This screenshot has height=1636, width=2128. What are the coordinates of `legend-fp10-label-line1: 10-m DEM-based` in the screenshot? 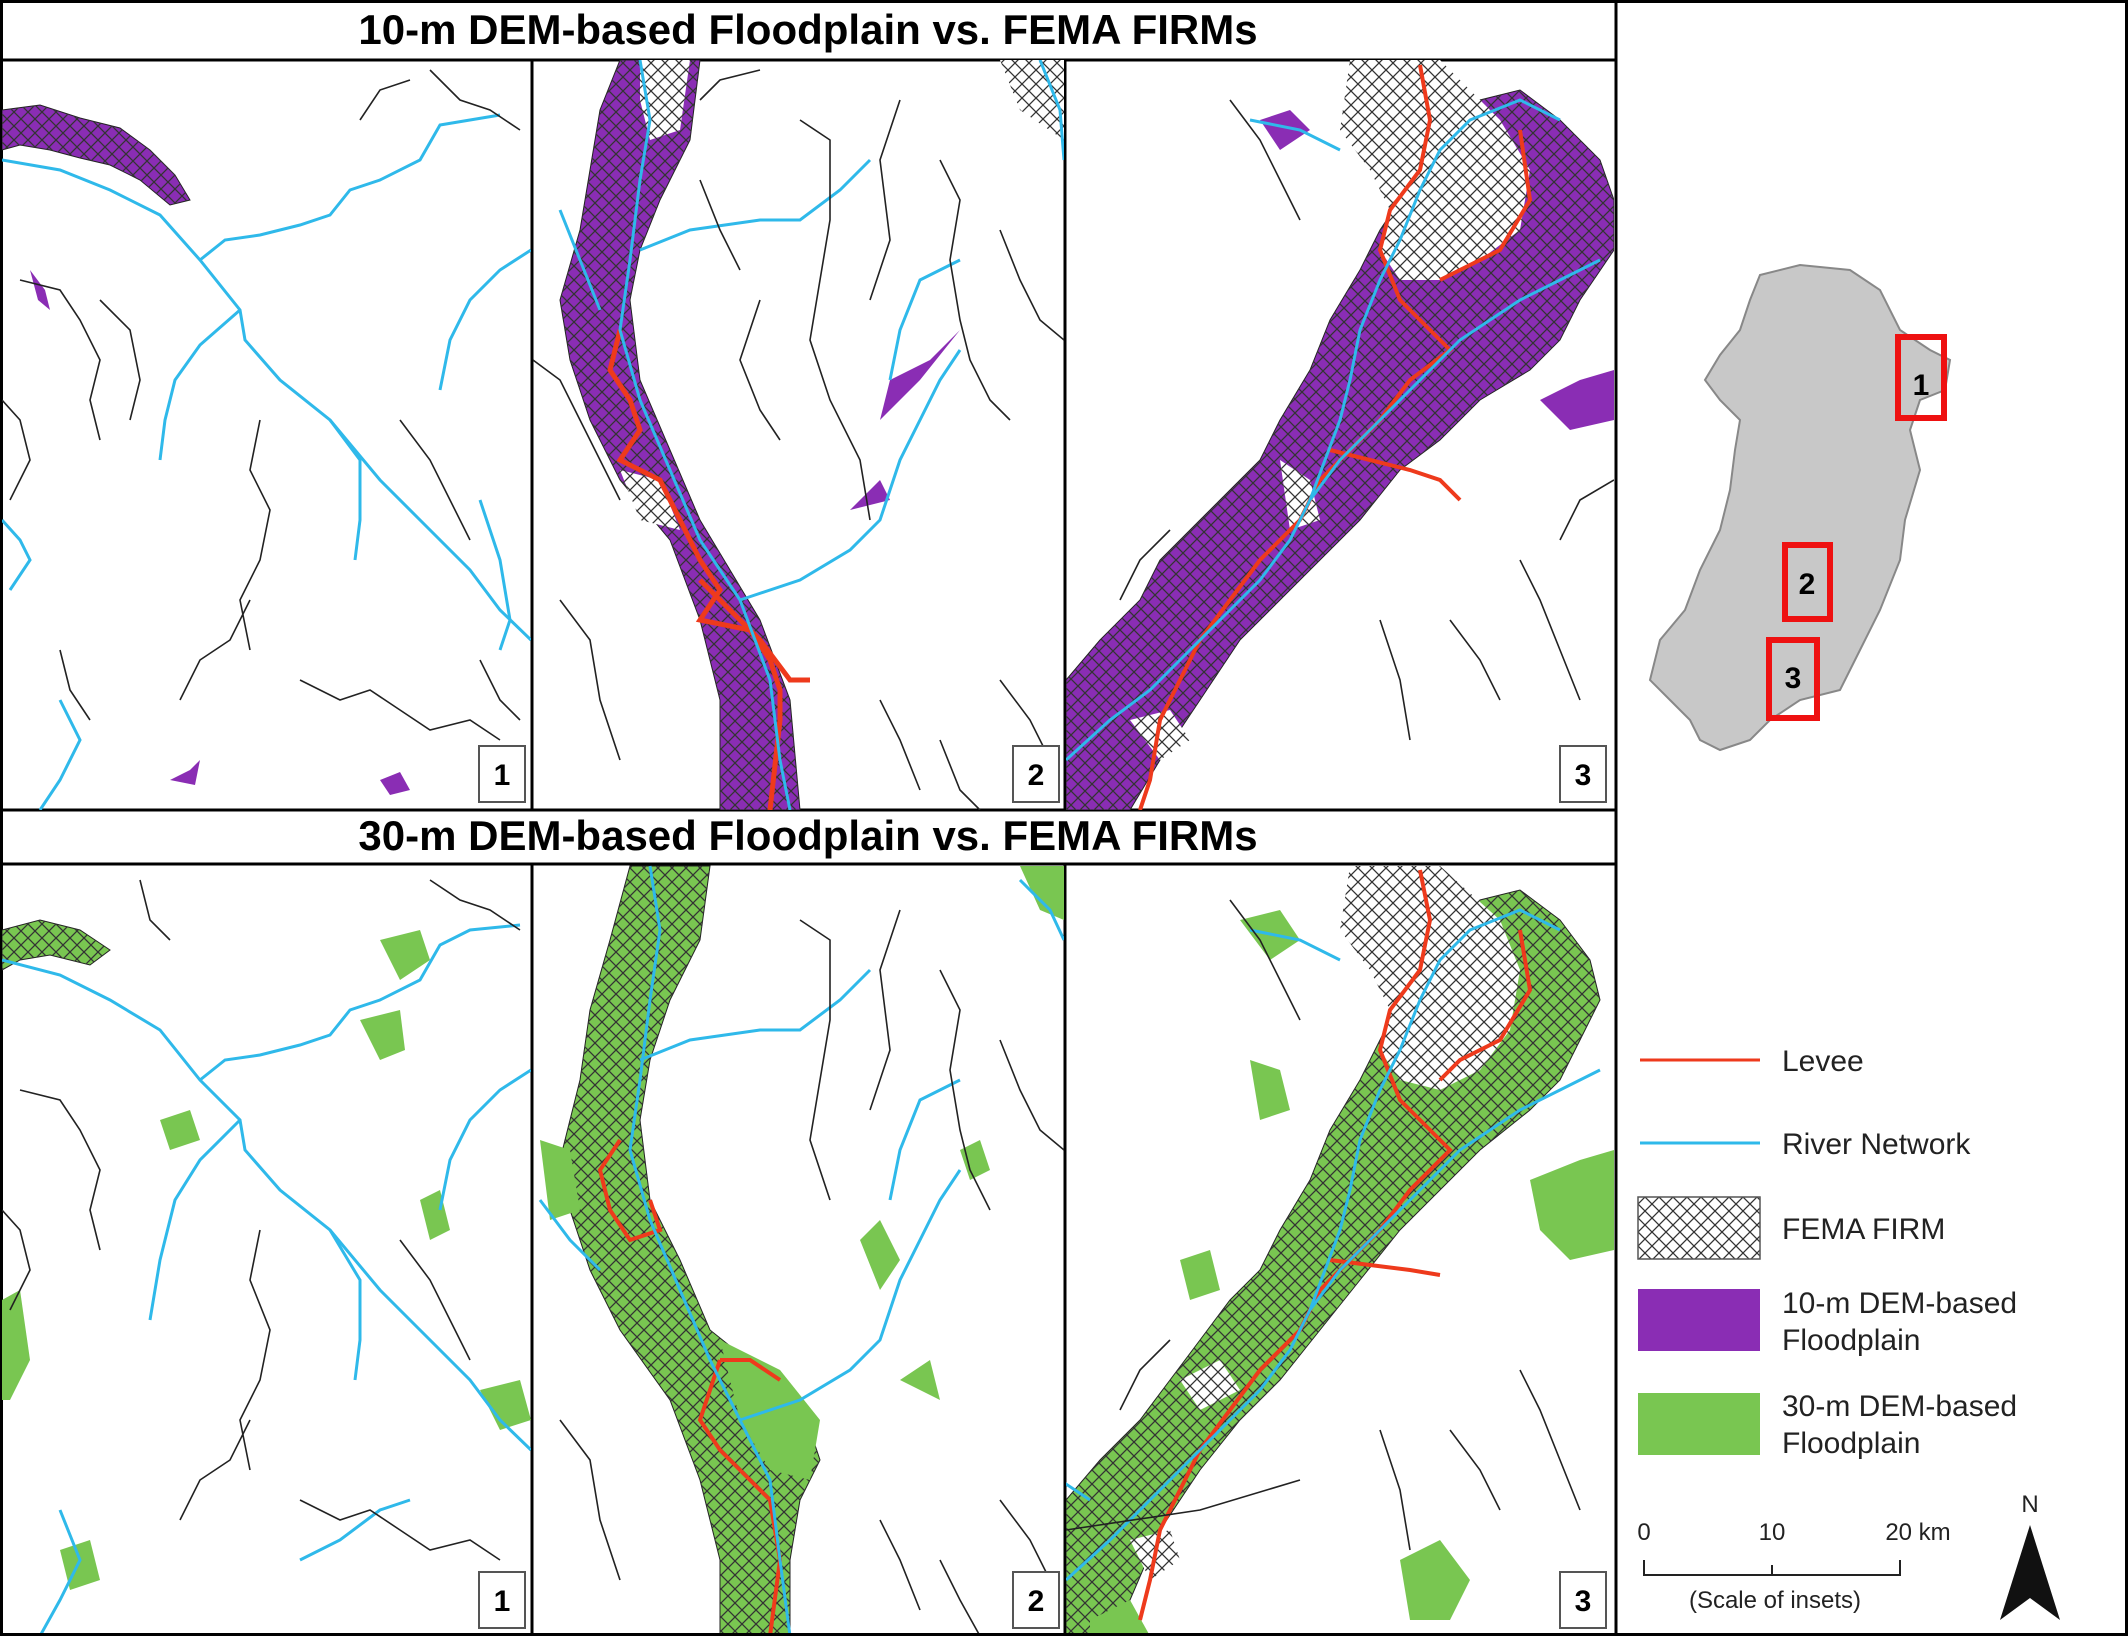 It's located at (1899, 1303).